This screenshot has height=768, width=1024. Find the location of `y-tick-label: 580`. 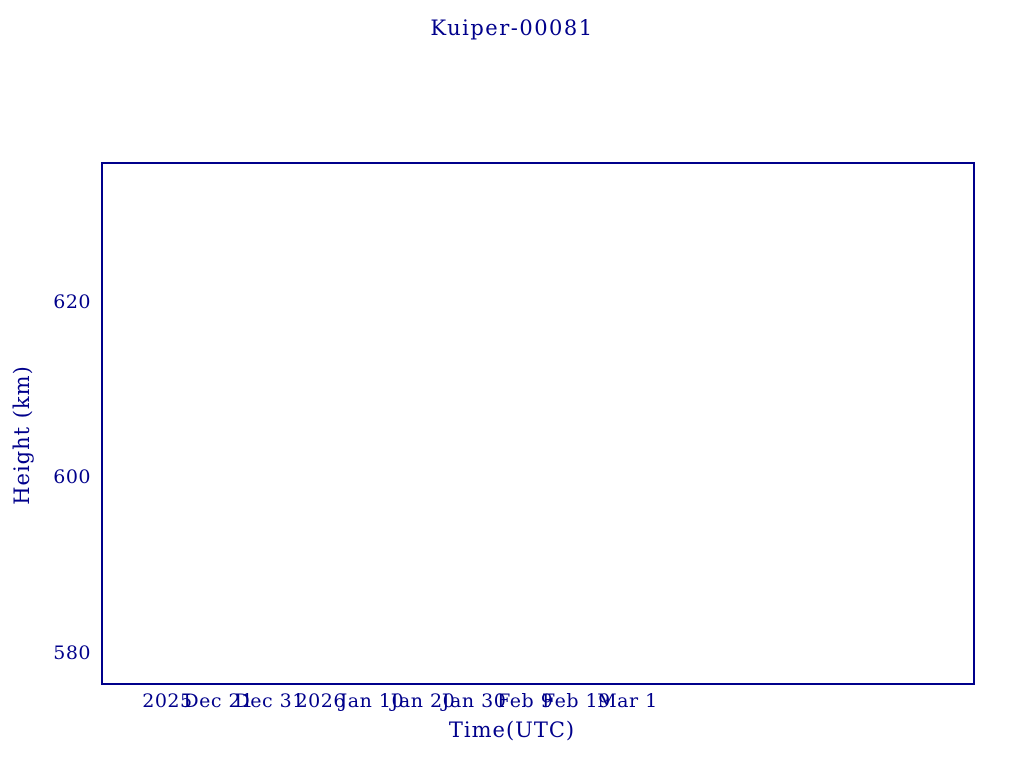

y-tick-label: 580 is located at coordinates (72, 652).